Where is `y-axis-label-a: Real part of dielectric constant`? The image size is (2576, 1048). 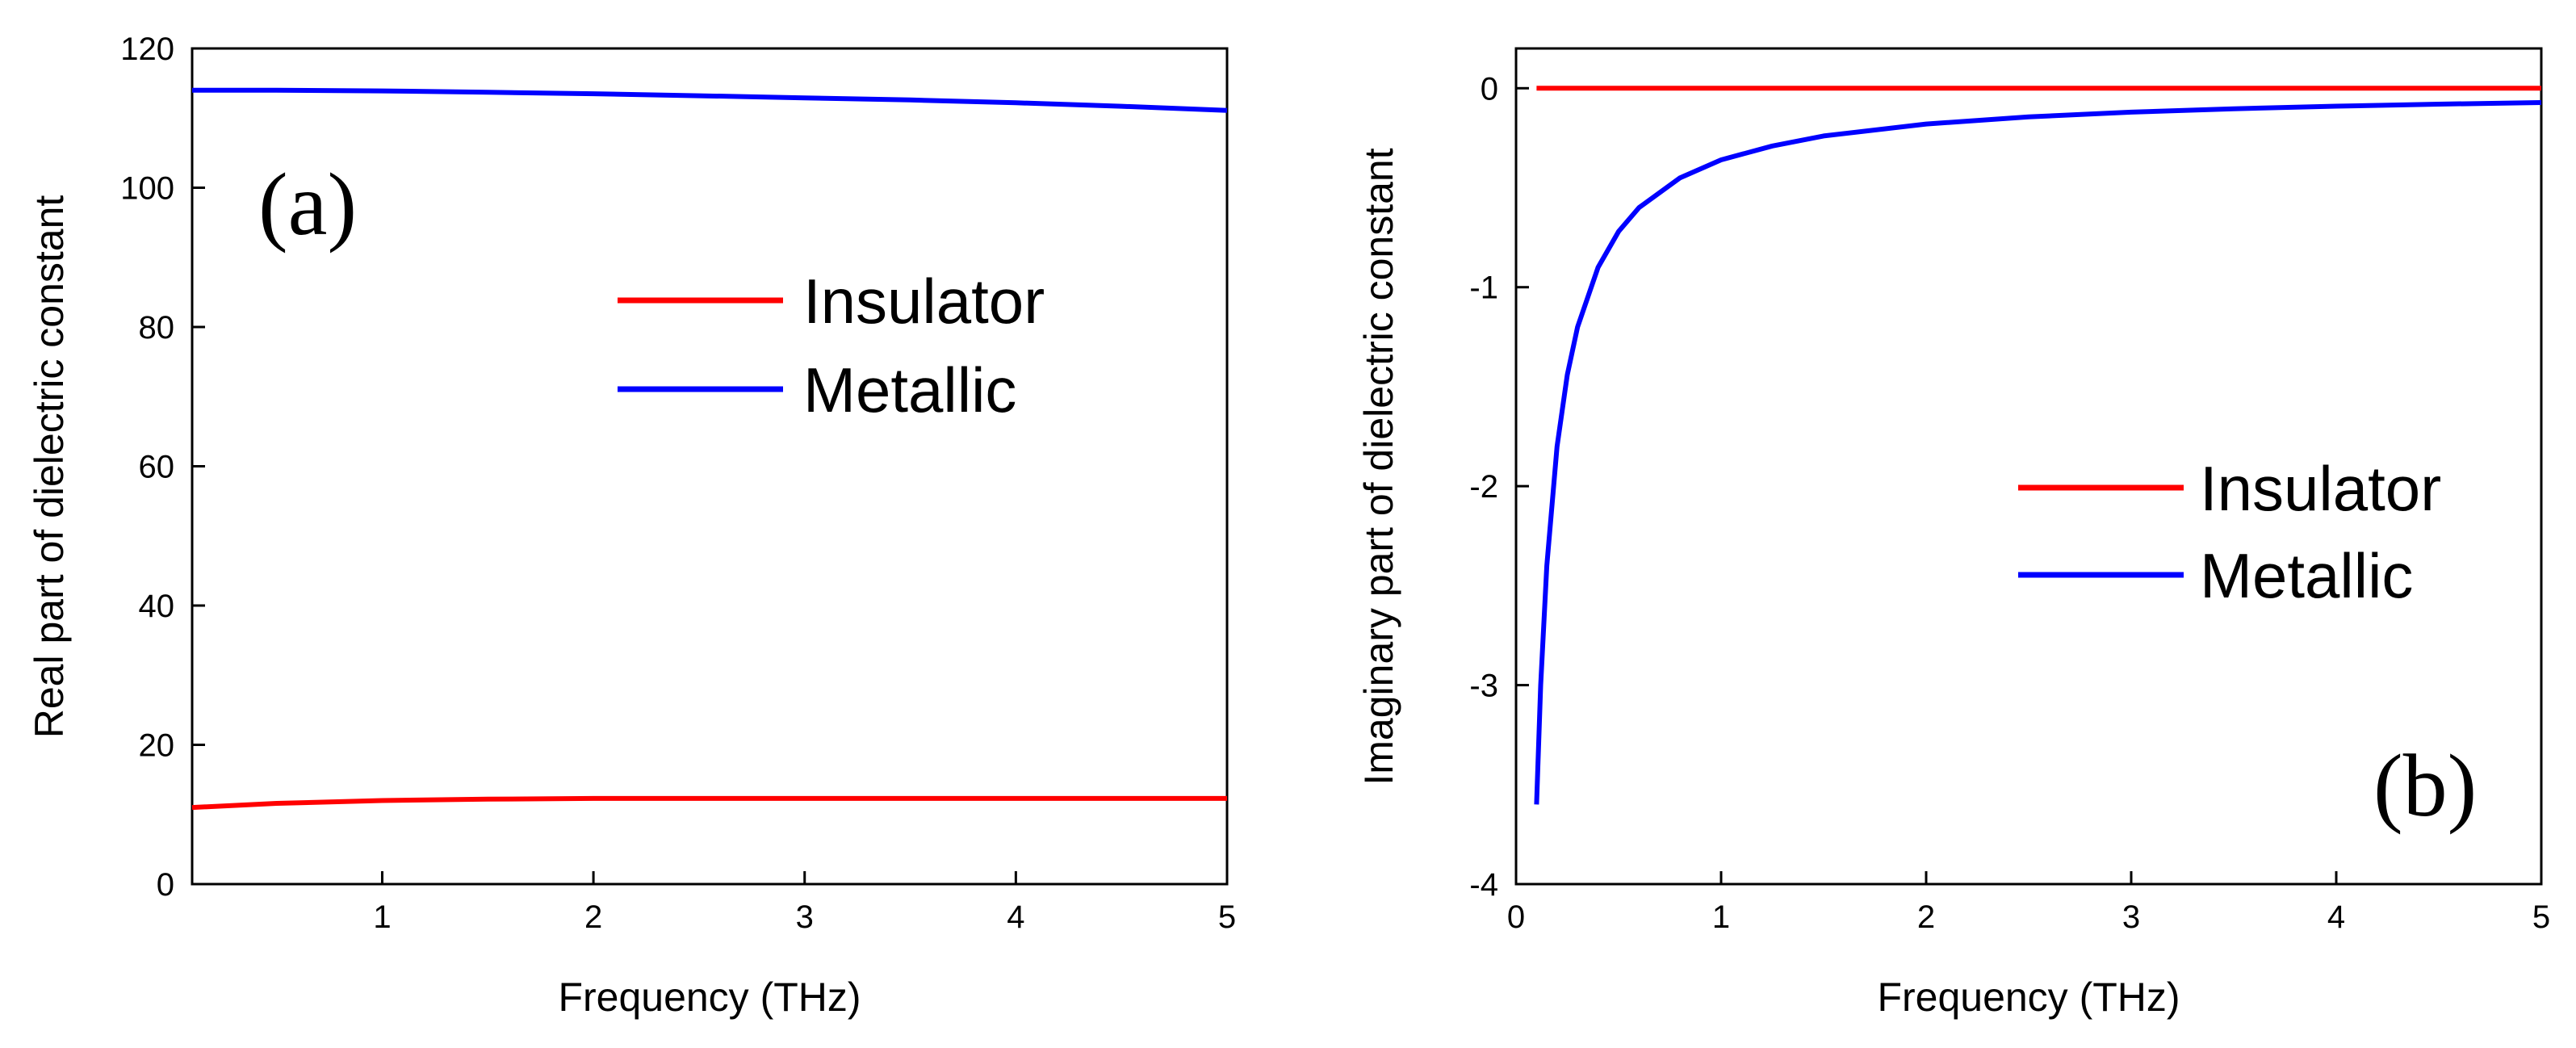
y-axis-label-a: Real part of dielectric constant is located at coordinates (49, 467).